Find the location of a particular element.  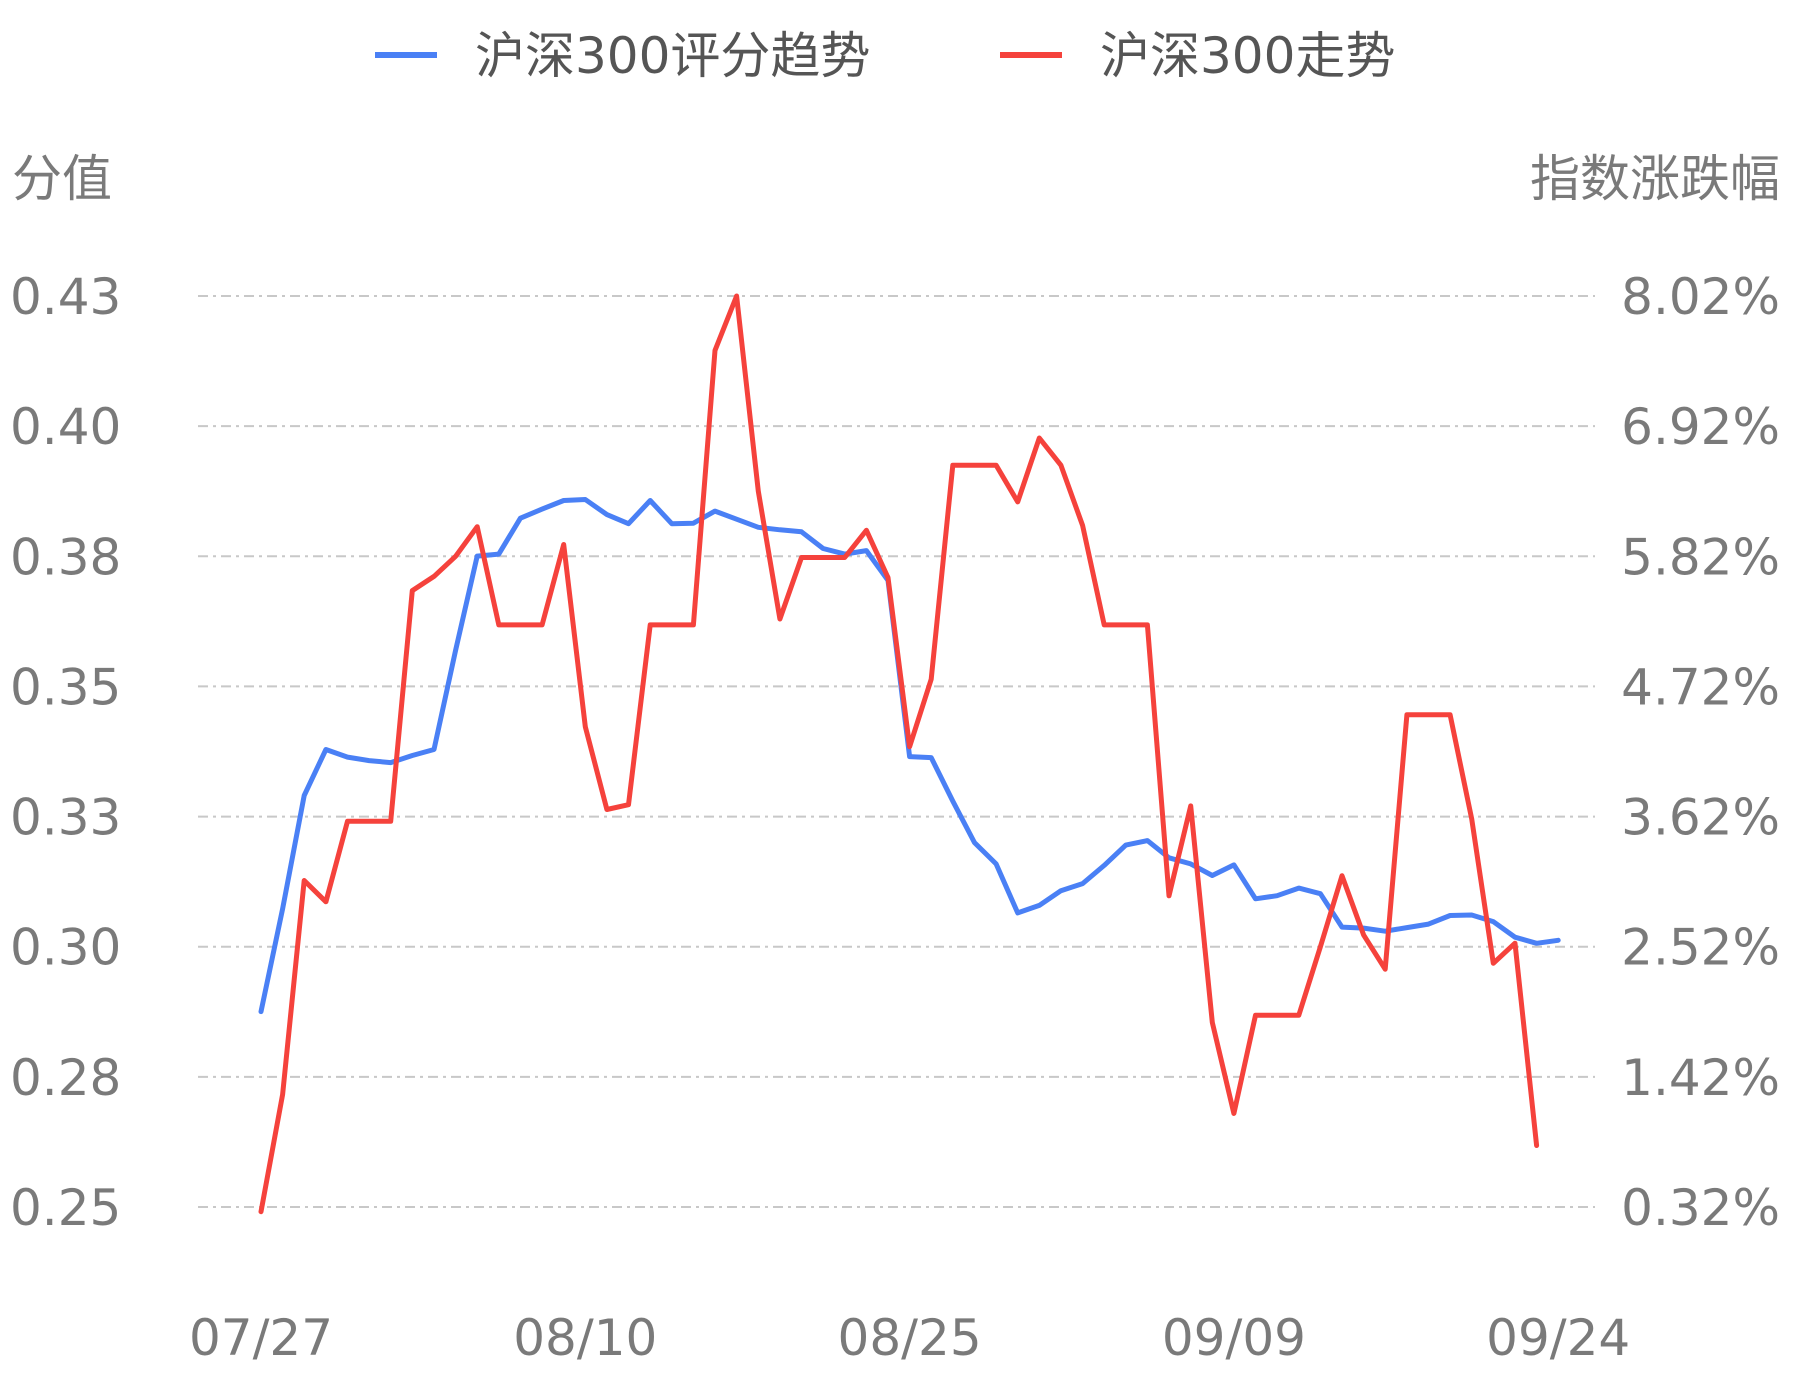

x-axis-tick-label: 09/24 is located at coordinates (1558, 1338).